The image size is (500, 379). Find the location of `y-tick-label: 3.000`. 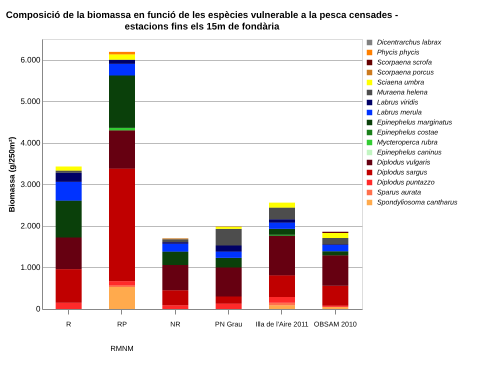

y-tick-label: 3.000 is located at coordinates (31, 184).